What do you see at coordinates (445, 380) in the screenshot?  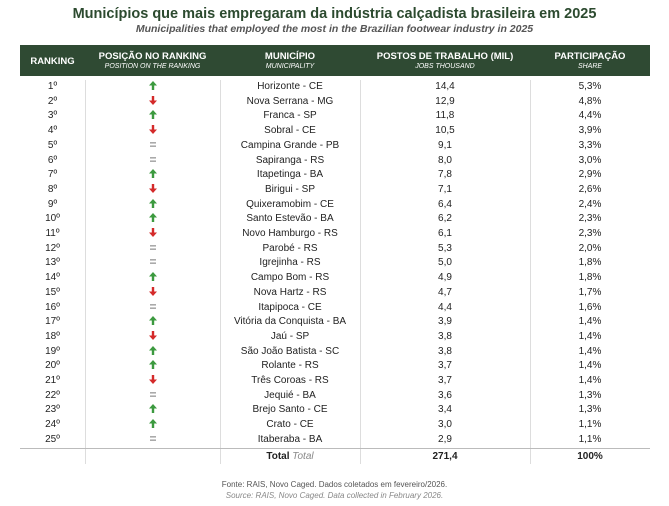 I see `table-cell: 3,7` at bounding box center [445, 380].